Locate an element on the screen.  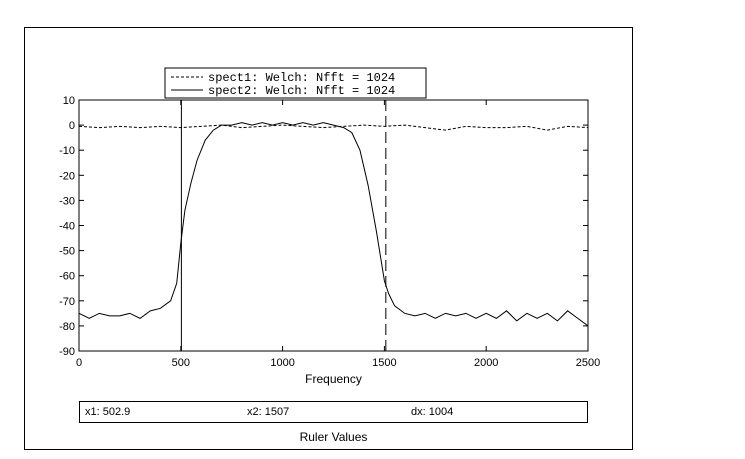
y-tick-label: -80 is located at coordinates (67, 327).